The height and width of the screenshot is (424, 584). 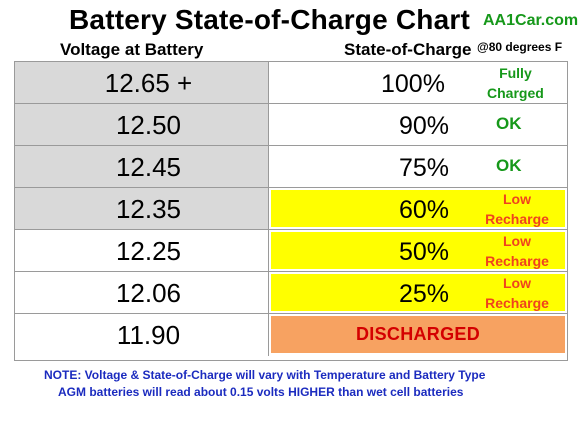 I want to click on voltage-cell: 12.25, so click(x=142, y=251).